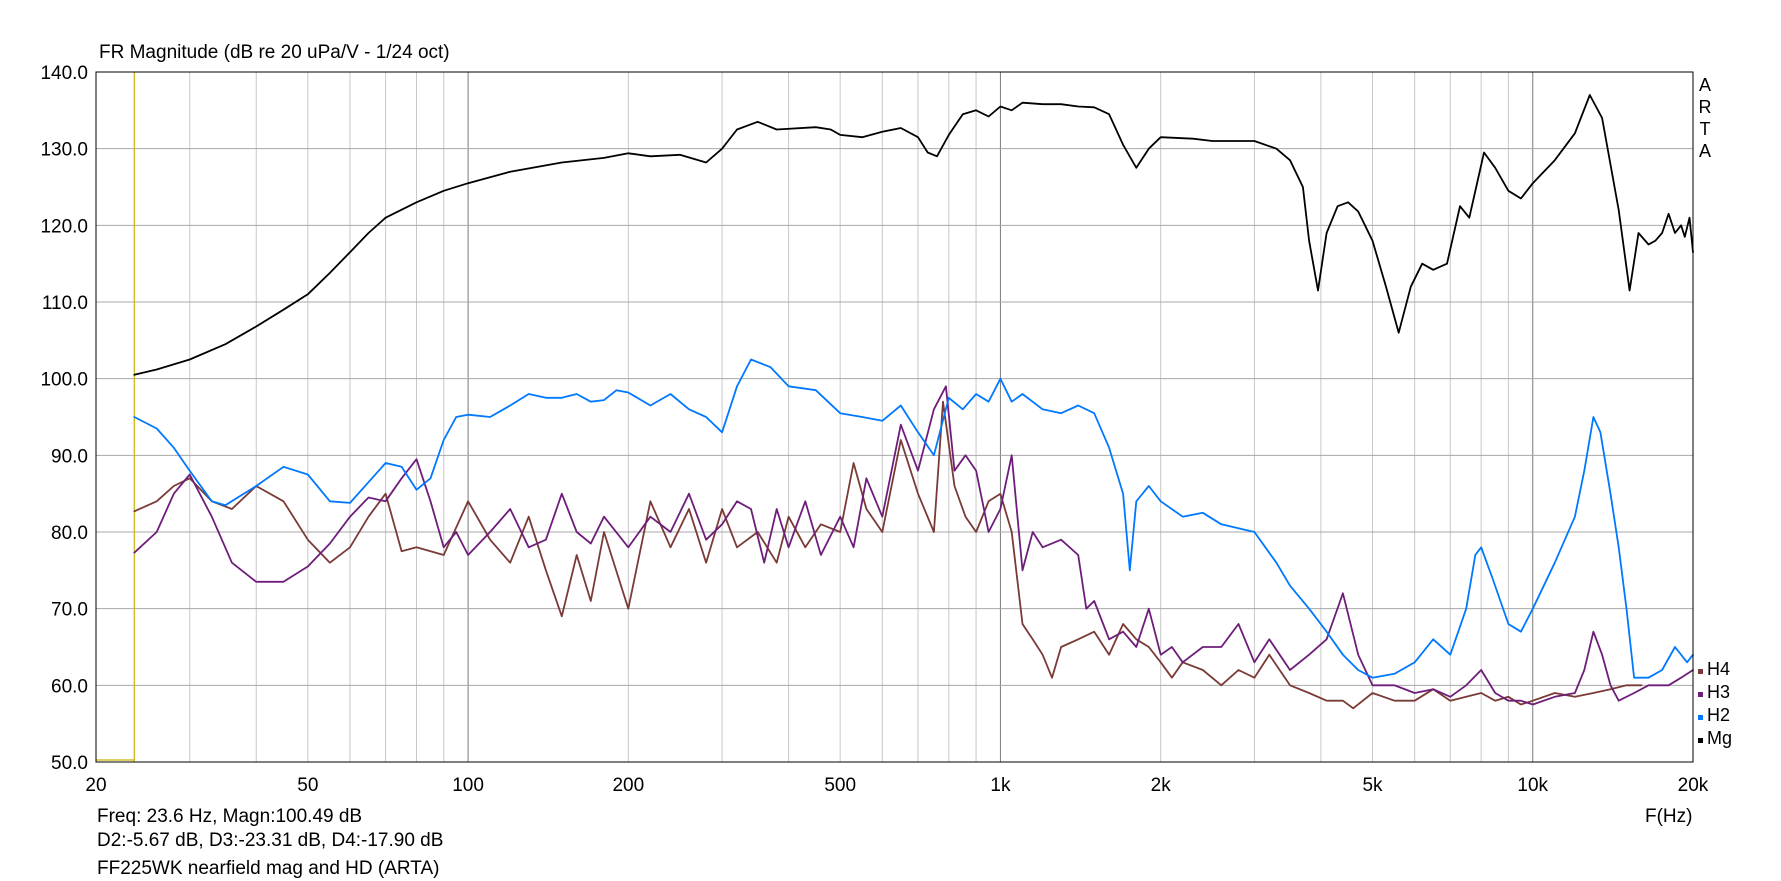  I want to click on x-tick-label: 5k, so click(1372, 785).